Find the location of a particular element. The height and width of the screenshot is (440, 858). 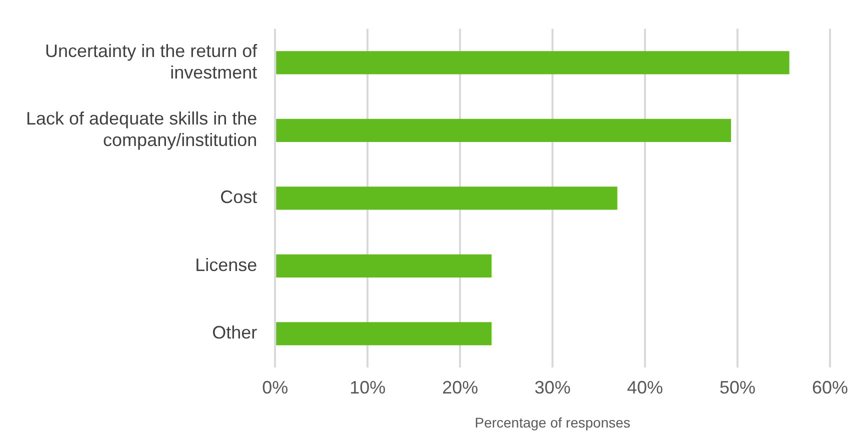

x-tick-label: 0% is located at coordinates (275, 387).